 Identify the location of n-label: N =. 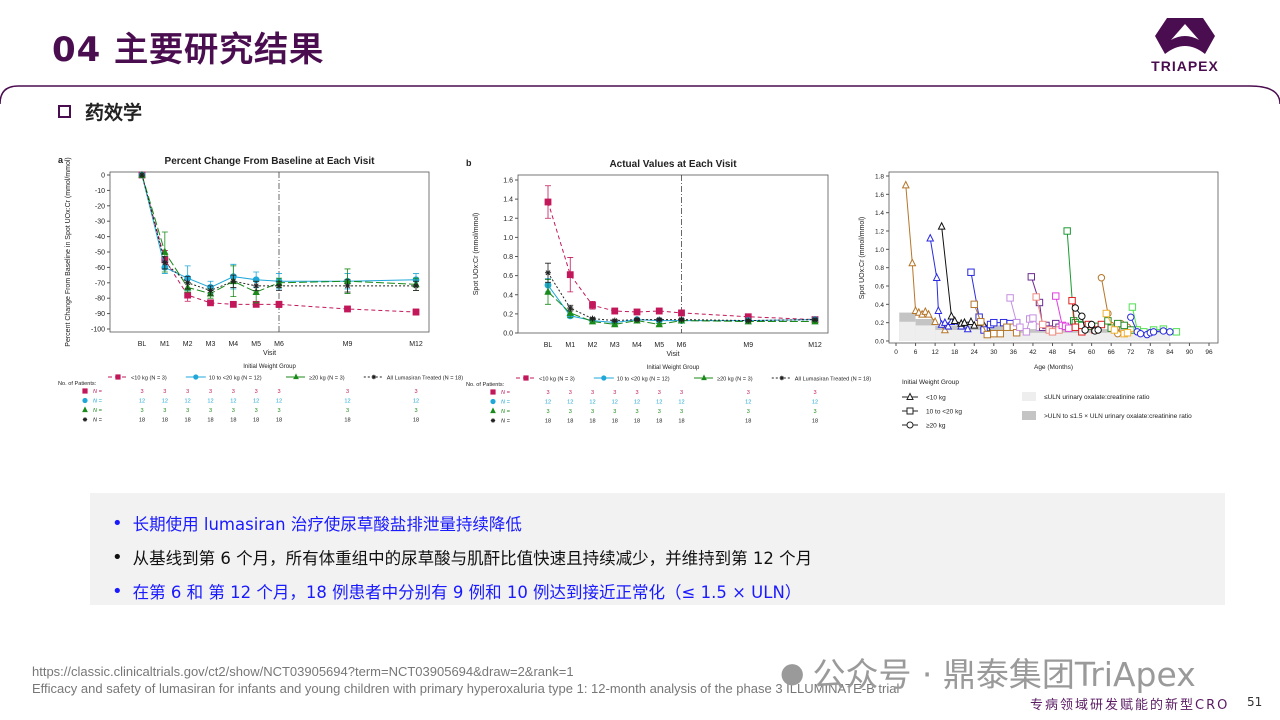
(98, 392).